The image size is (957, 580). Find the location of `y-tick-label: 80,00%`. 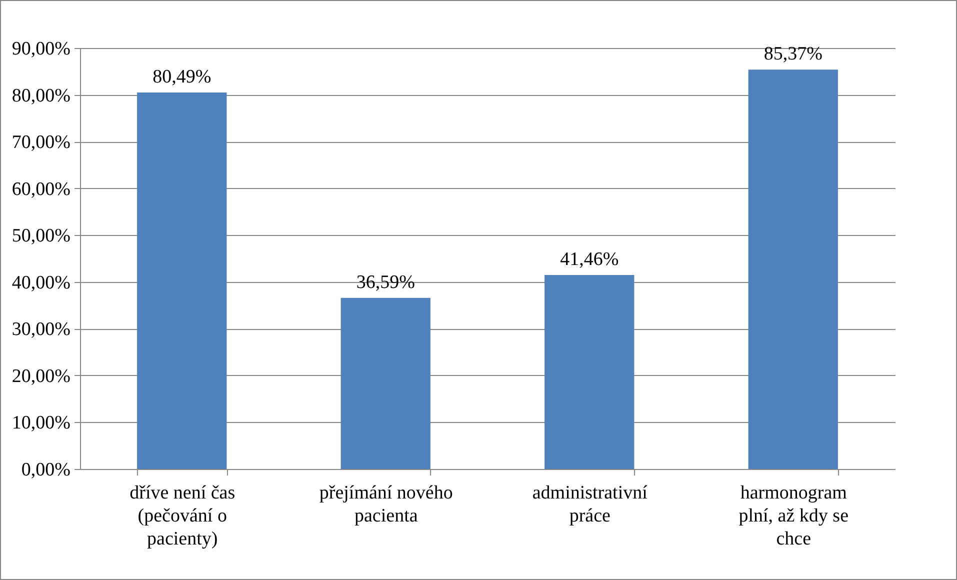

y-tick-label: 80,00% is located at coordinates (41, 95).